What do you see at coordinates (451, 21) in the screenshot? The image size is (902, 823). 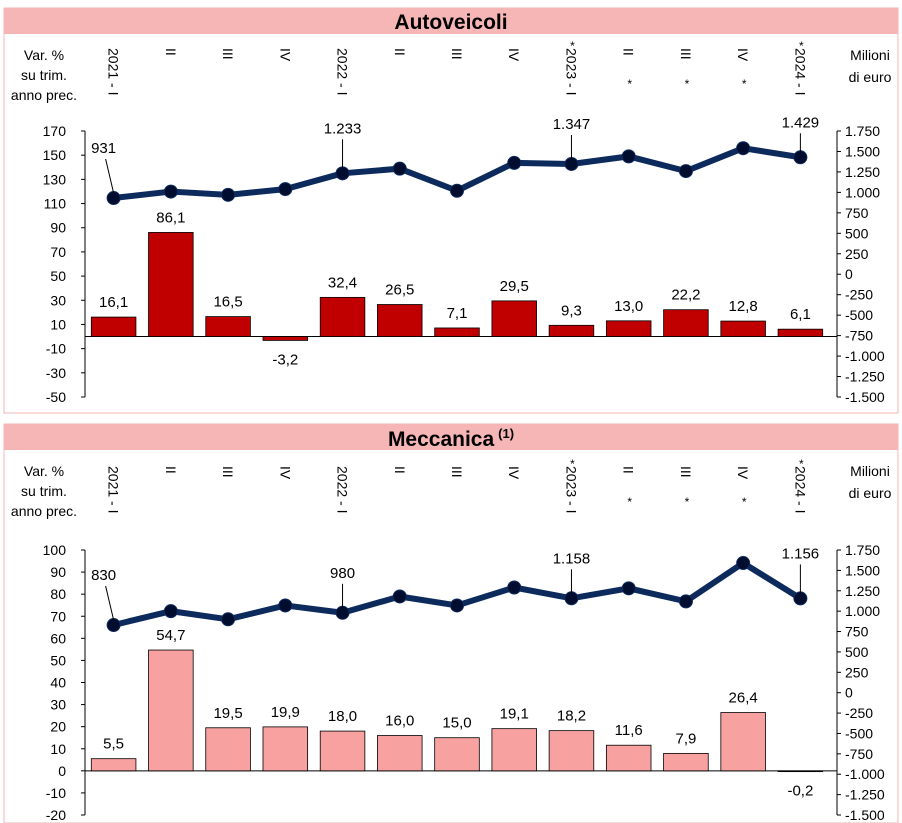 I see `title-band` at bounding box center [451, 21].